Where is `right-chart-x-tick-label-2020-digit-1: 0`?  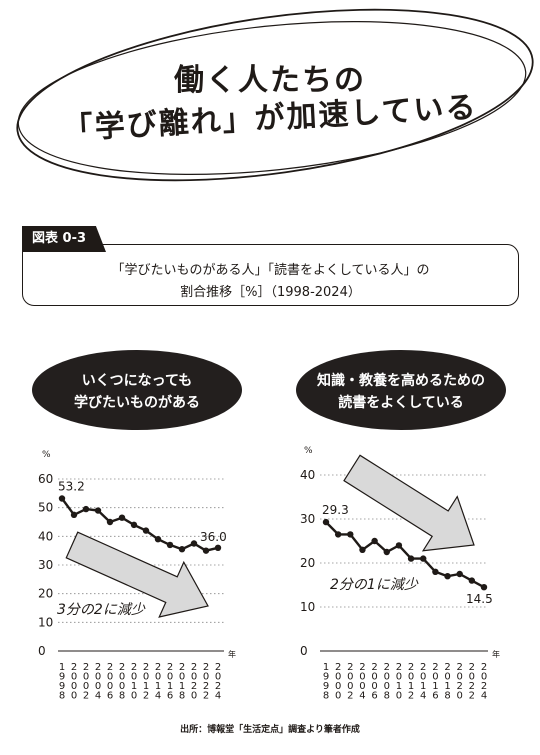
right-chart-x-tick-label-2020-digit-1: 0 is located at coordinates (460, 677).